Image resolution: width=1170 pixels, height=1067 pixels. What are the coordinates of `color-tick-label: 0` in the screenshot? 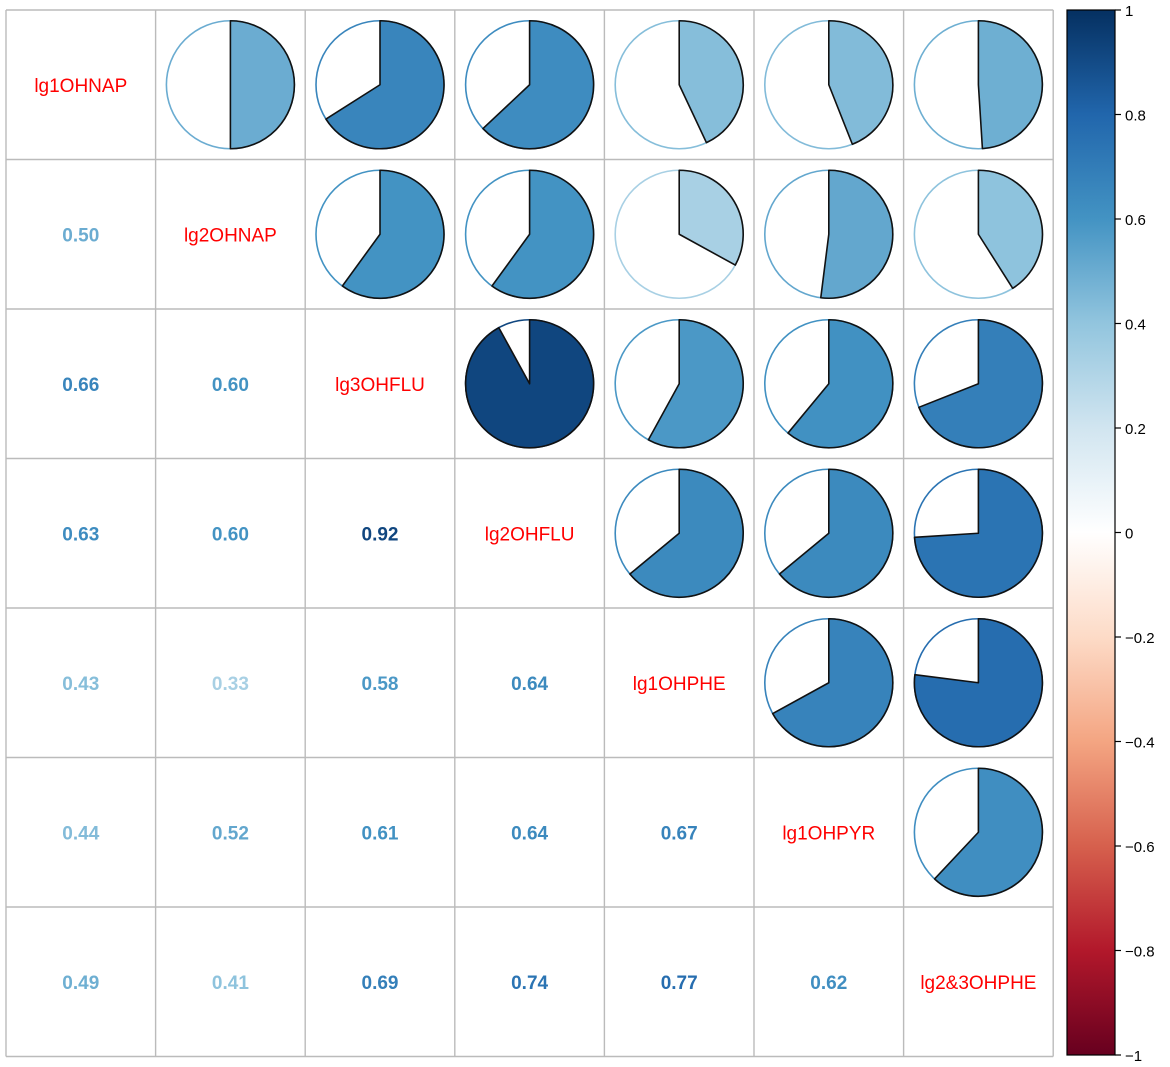 It's located at (1129, 534).